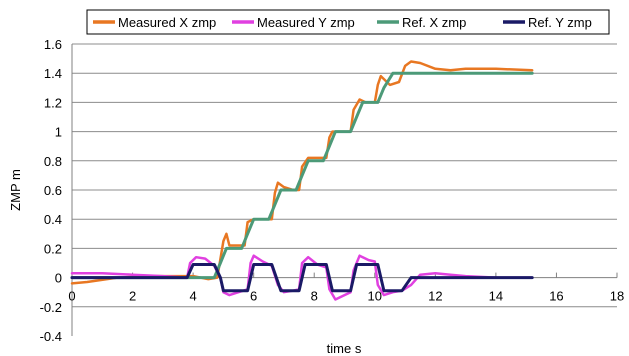 This screenshot has height=356, width=629. I want to click on y-tick-label: 1.2, so click(53, 102).